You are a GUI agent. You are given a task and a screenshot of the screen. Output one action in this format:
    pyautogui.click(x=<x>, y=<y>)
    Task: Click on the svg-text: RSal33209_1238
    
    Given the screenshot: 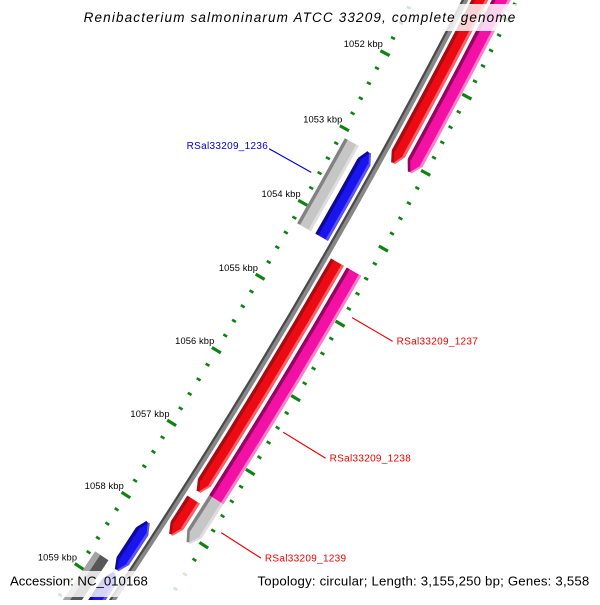 What is the action you would take?
    pyautogui.click(x=371, y=458)
    